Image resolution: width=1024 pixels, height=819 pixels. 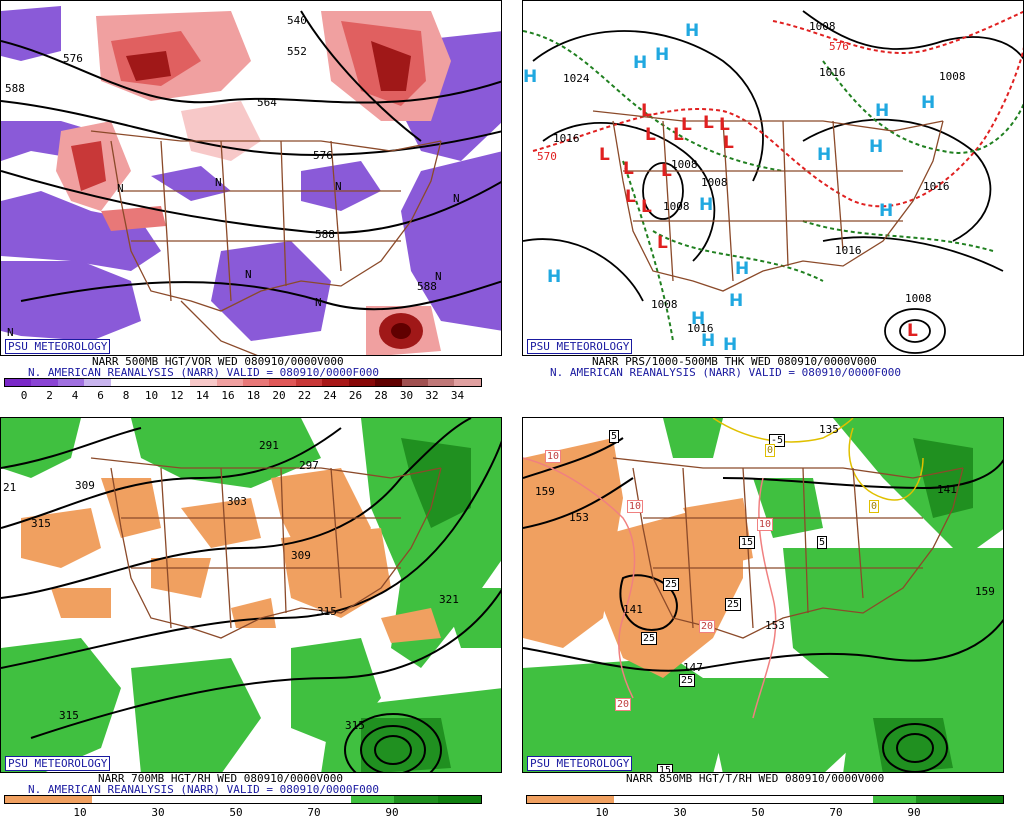 I want to click on contour-label: 321, so click(x=449, y=599).